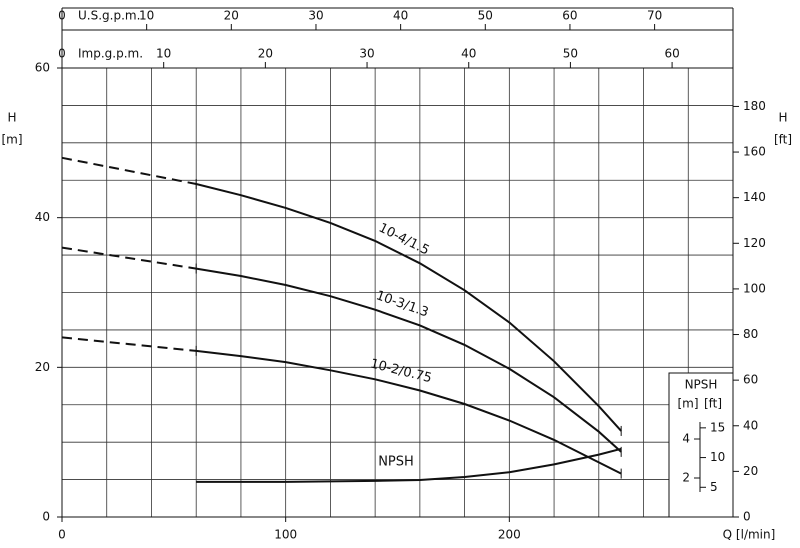 The image size is (800, 548). I want to click on y-tick-label: 40, so click(42, 217).